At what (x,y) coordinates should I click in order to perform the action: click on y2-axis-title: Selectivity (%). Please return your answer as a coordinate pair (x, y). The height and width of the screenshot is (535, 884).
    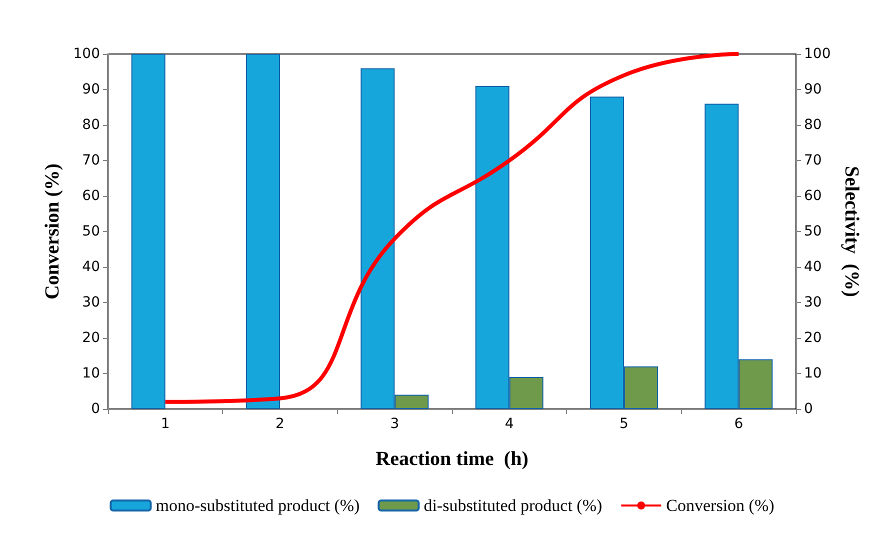
    Looking at the image, I should click on (851, 232).